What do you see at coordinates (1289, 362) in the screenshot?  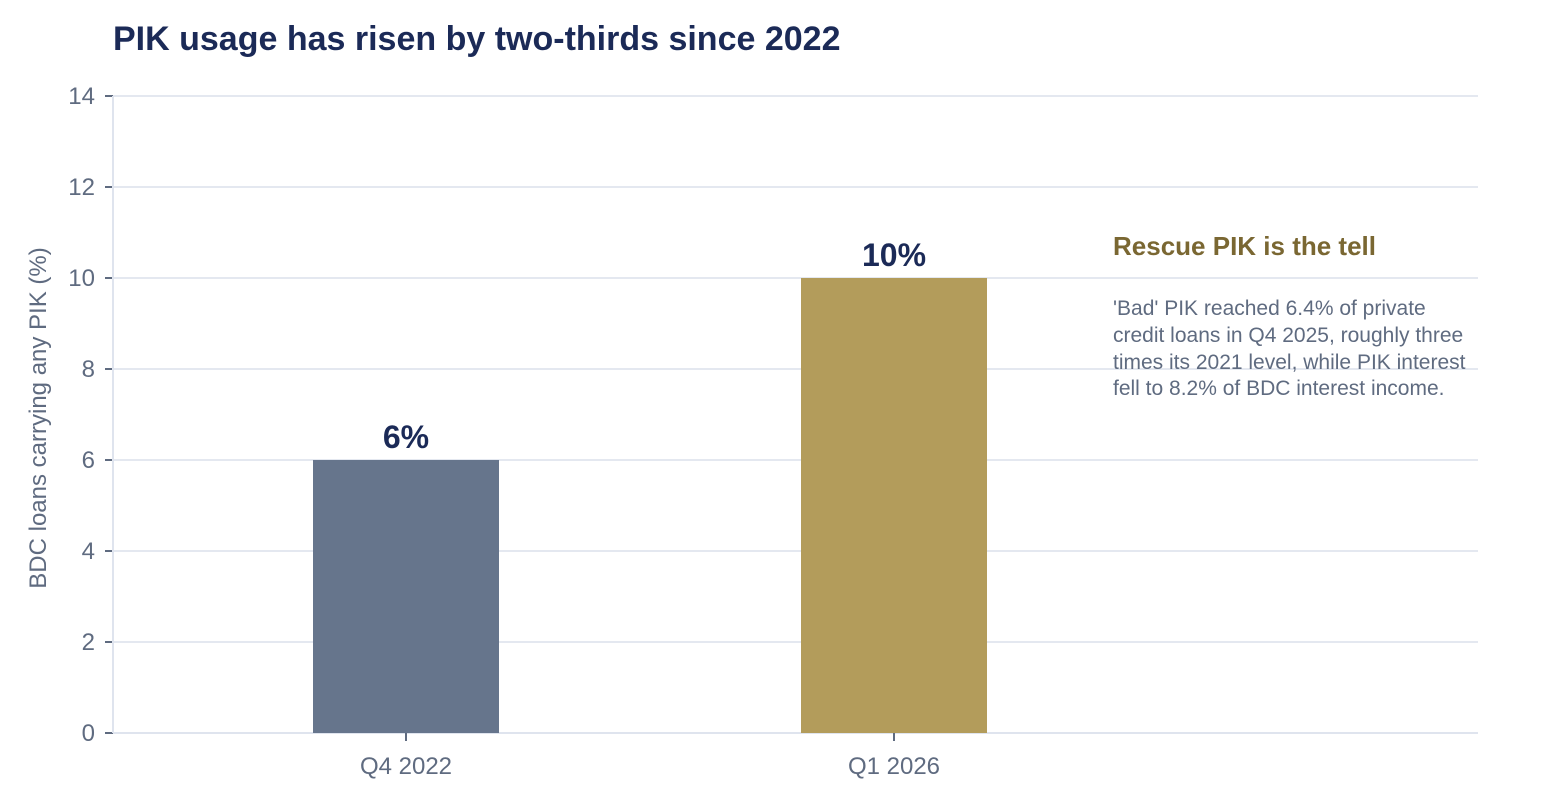 I see `annotation-line: times its 2021 level, while PIK interest` at bounding box center [1289, 362].